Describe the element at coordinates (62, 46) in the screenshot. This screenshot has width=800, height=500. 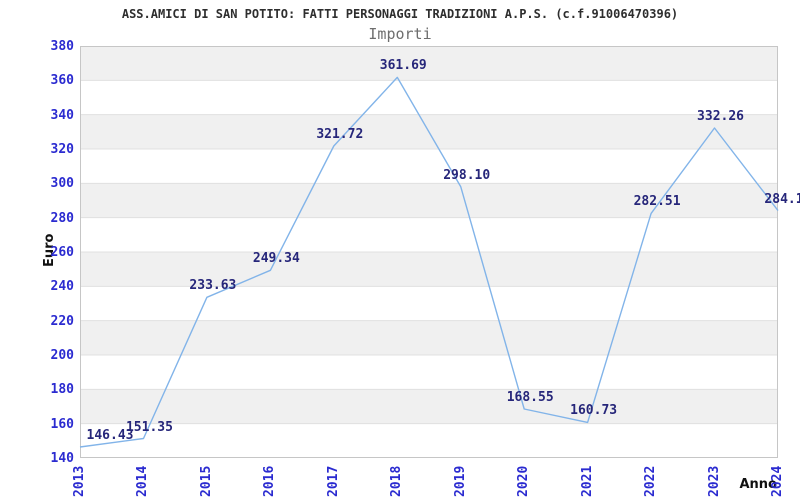
I see `y-tick-label: 380` at that location.